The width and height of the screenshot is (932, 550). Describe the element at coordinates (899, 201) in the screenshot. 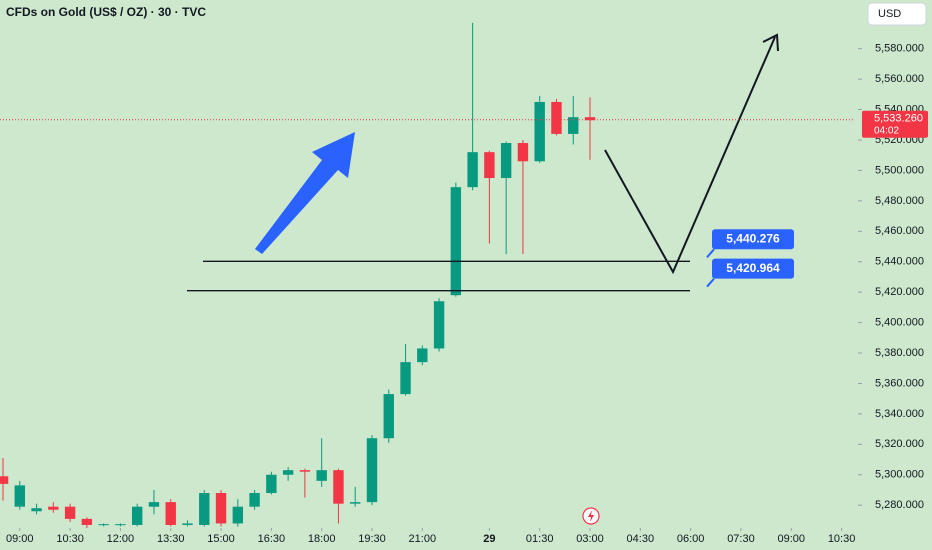

I see `y-tick-label: 5,480.000` at that location.